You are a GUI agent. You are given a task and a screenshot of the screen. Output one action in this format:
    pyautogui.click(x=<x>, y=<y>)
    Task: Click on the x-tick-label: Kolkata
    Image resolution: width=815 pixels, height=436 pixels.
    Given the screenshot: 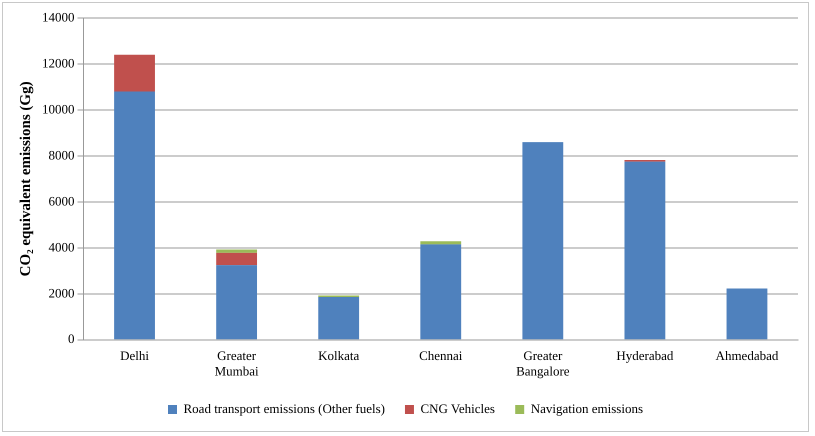 What is the action you would take?
    pyautogui.click(x=339, y=356)
    